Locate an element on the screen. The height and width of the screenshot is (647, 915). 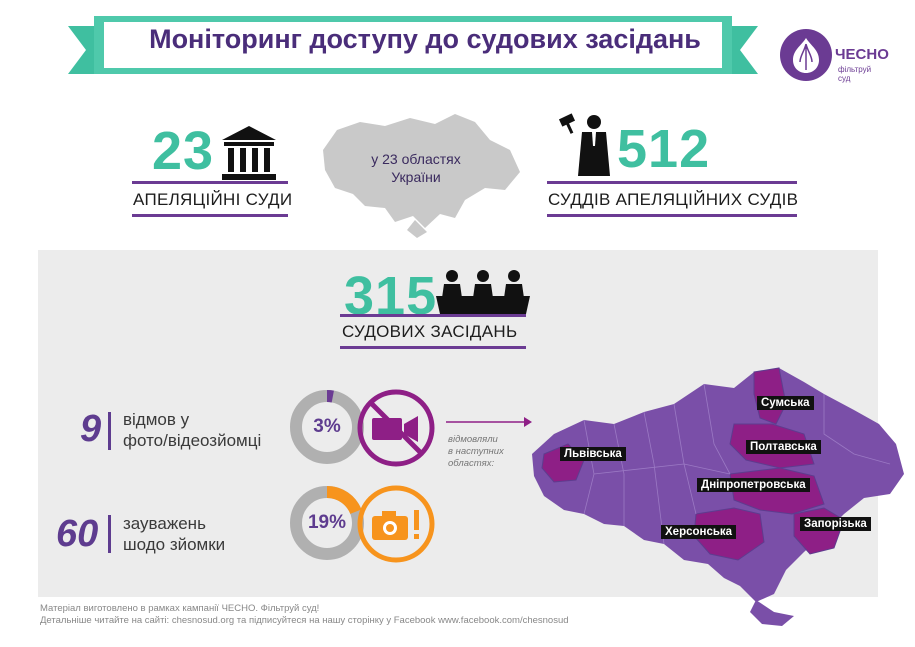
refusals-text-line1: відмов у is located at coordinates (156, 419).